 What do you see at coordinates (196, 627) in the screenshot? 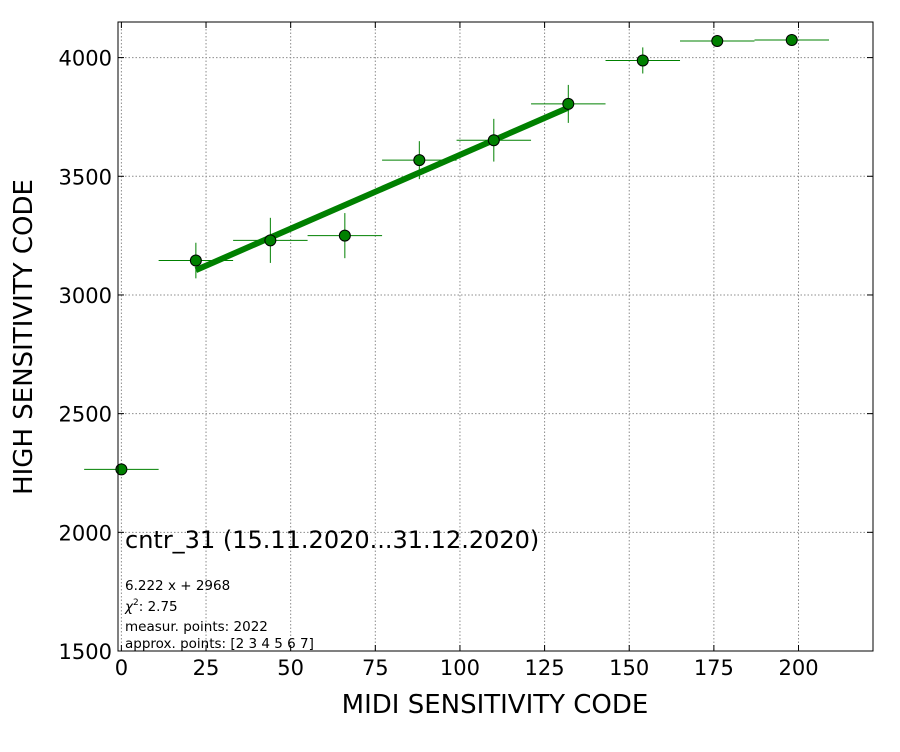
I see `measur-points: measur. points: 2022` at bounding box center [196, 627].